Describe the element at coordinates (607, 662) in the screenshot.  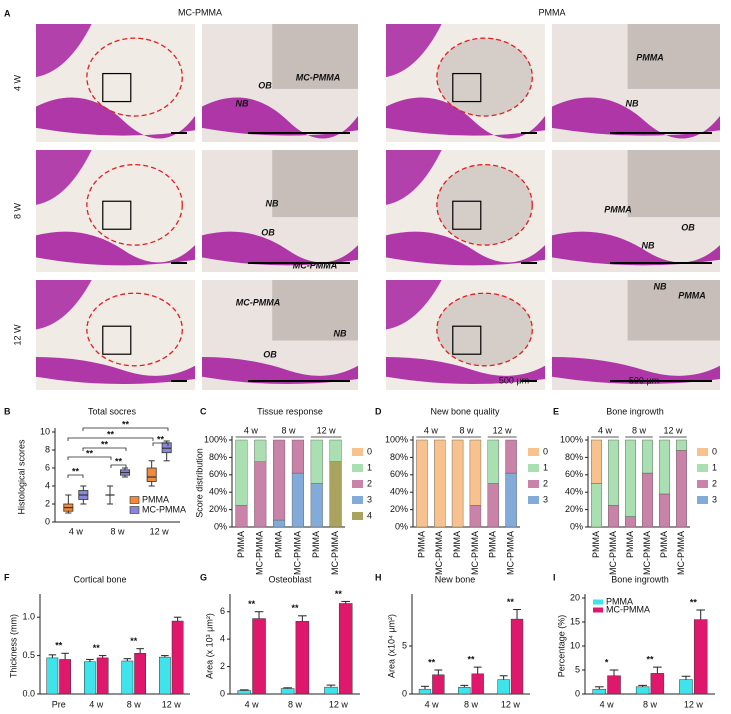
I see `significance-label: *` at that location.